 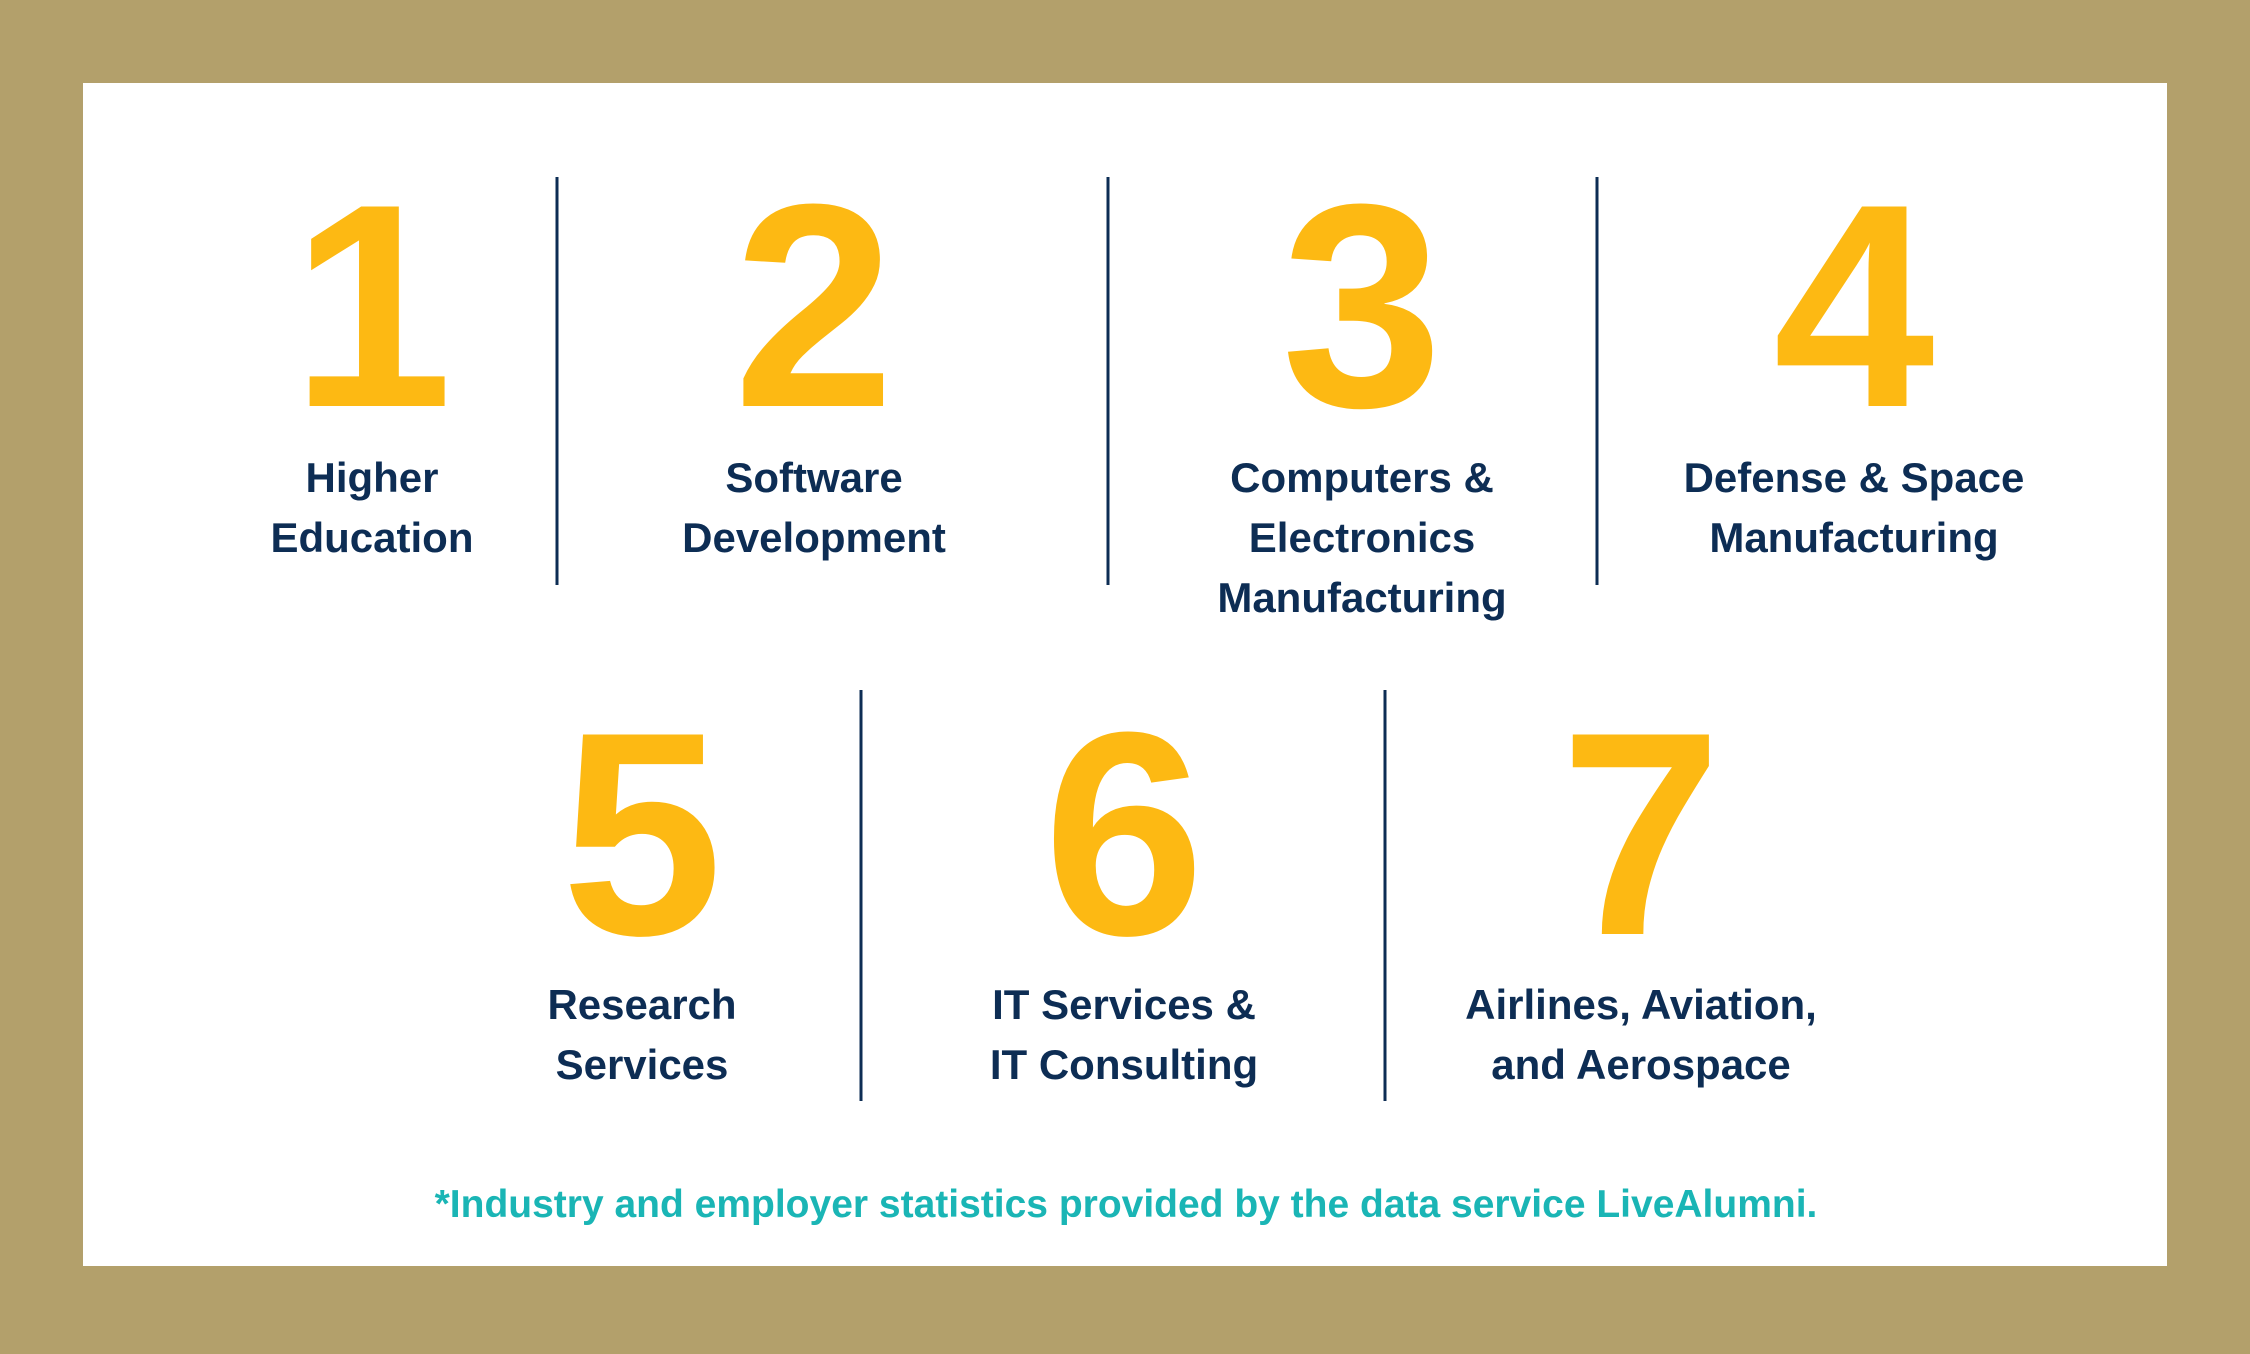 What do you see at coordinates (1124, 1004) in the screenshot?
I see `industry-label: IT Services &` at bounding box center [1124, 1004].